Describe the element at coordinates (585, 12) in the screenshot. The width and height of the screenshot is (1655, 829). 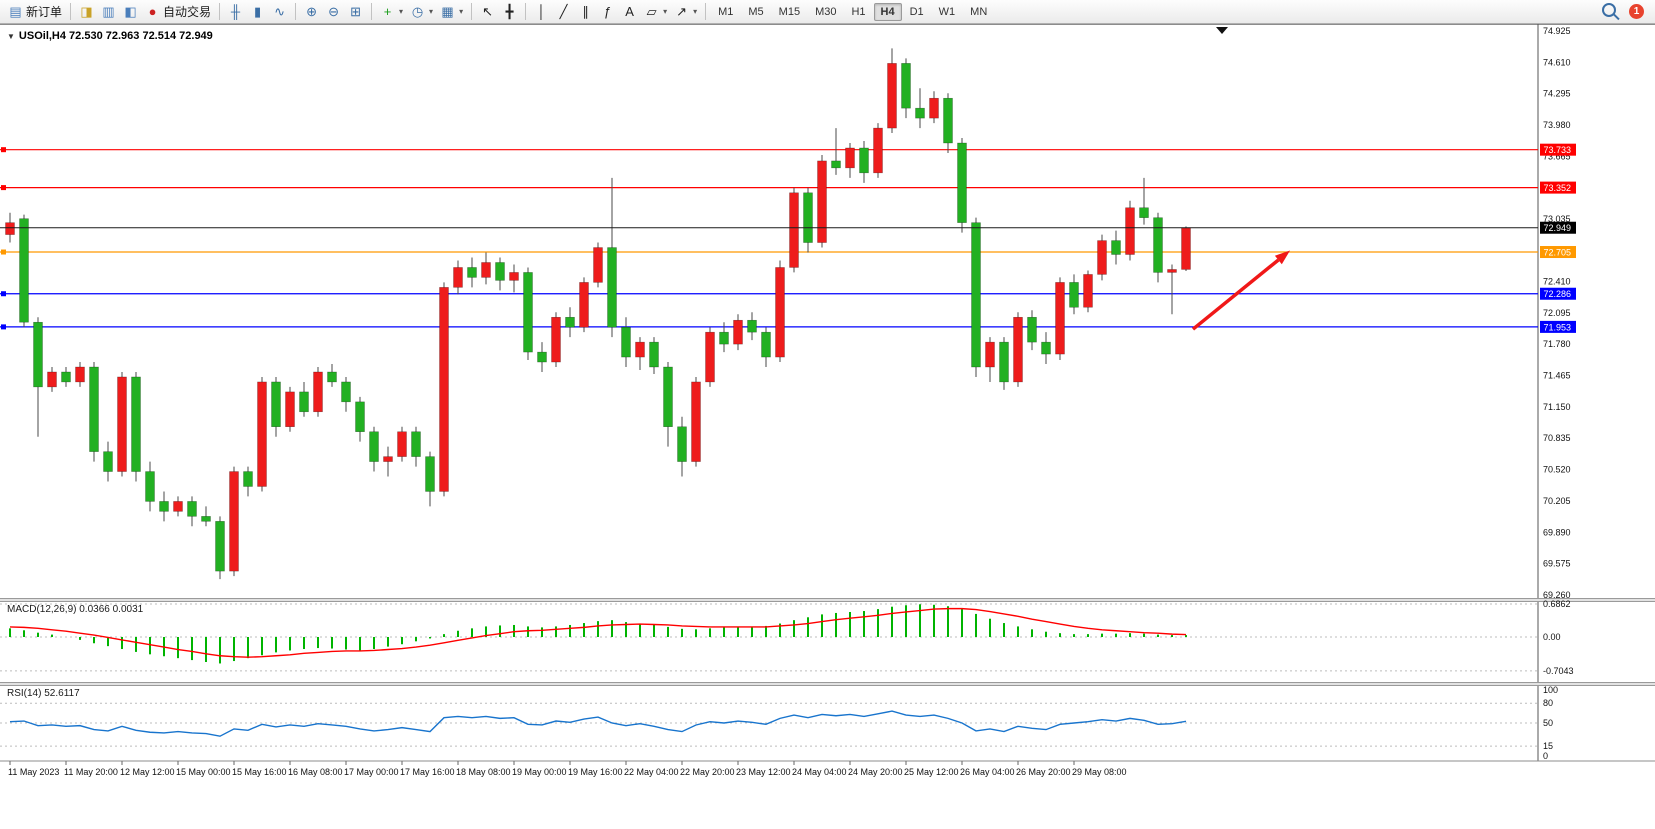
I see `channel-button: ∥` at that location.